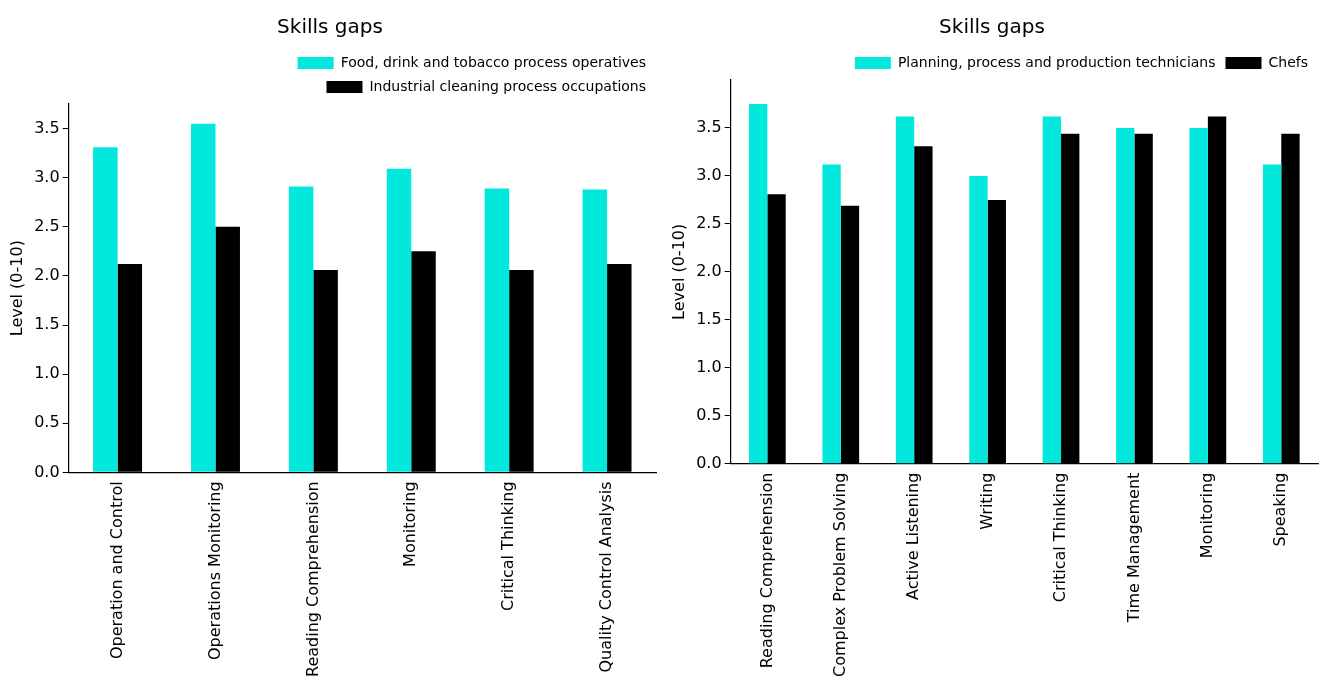  What do you see at coordinates (214, 570) in the screenshot?
I see `x-tick-label: Operations Monitoring` at bounding box center [214, 570].